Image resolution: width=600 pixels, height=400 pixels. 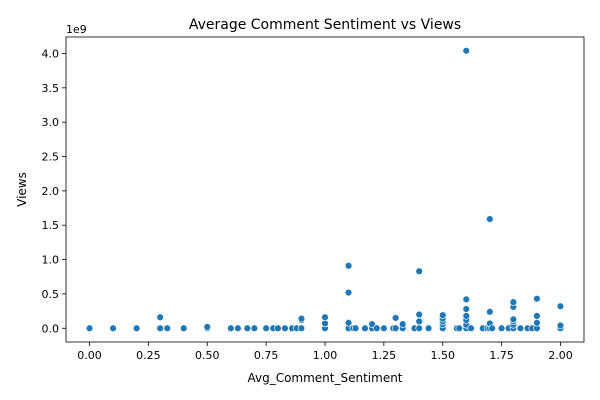 I want to click on y-axis-label: Views, so click(x=22, y=189).